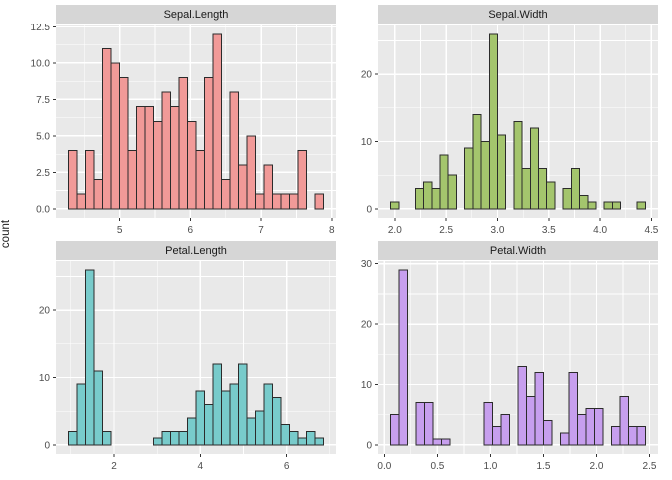 This screenshot has height=480, width=672. What do you see at coordinates (43, 173) in the screenshot?
I see `y-tick-label: 2.5` at bounding box center [43, 173].